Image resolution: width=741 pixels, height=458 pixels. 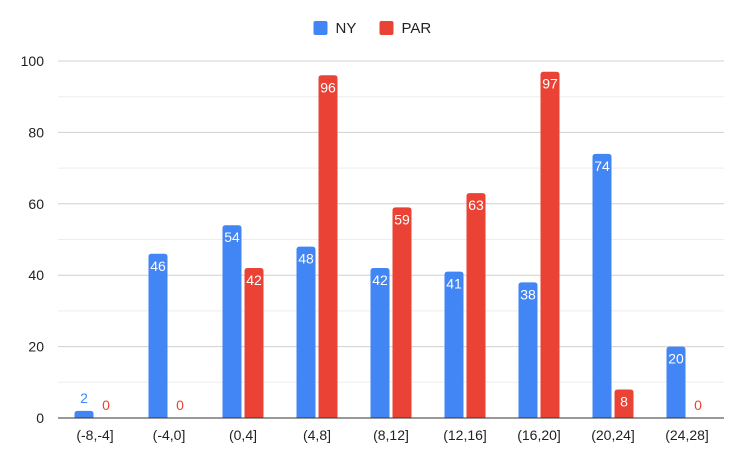 I want to click on data-label-ny: 2, so click(x=84, y=398).